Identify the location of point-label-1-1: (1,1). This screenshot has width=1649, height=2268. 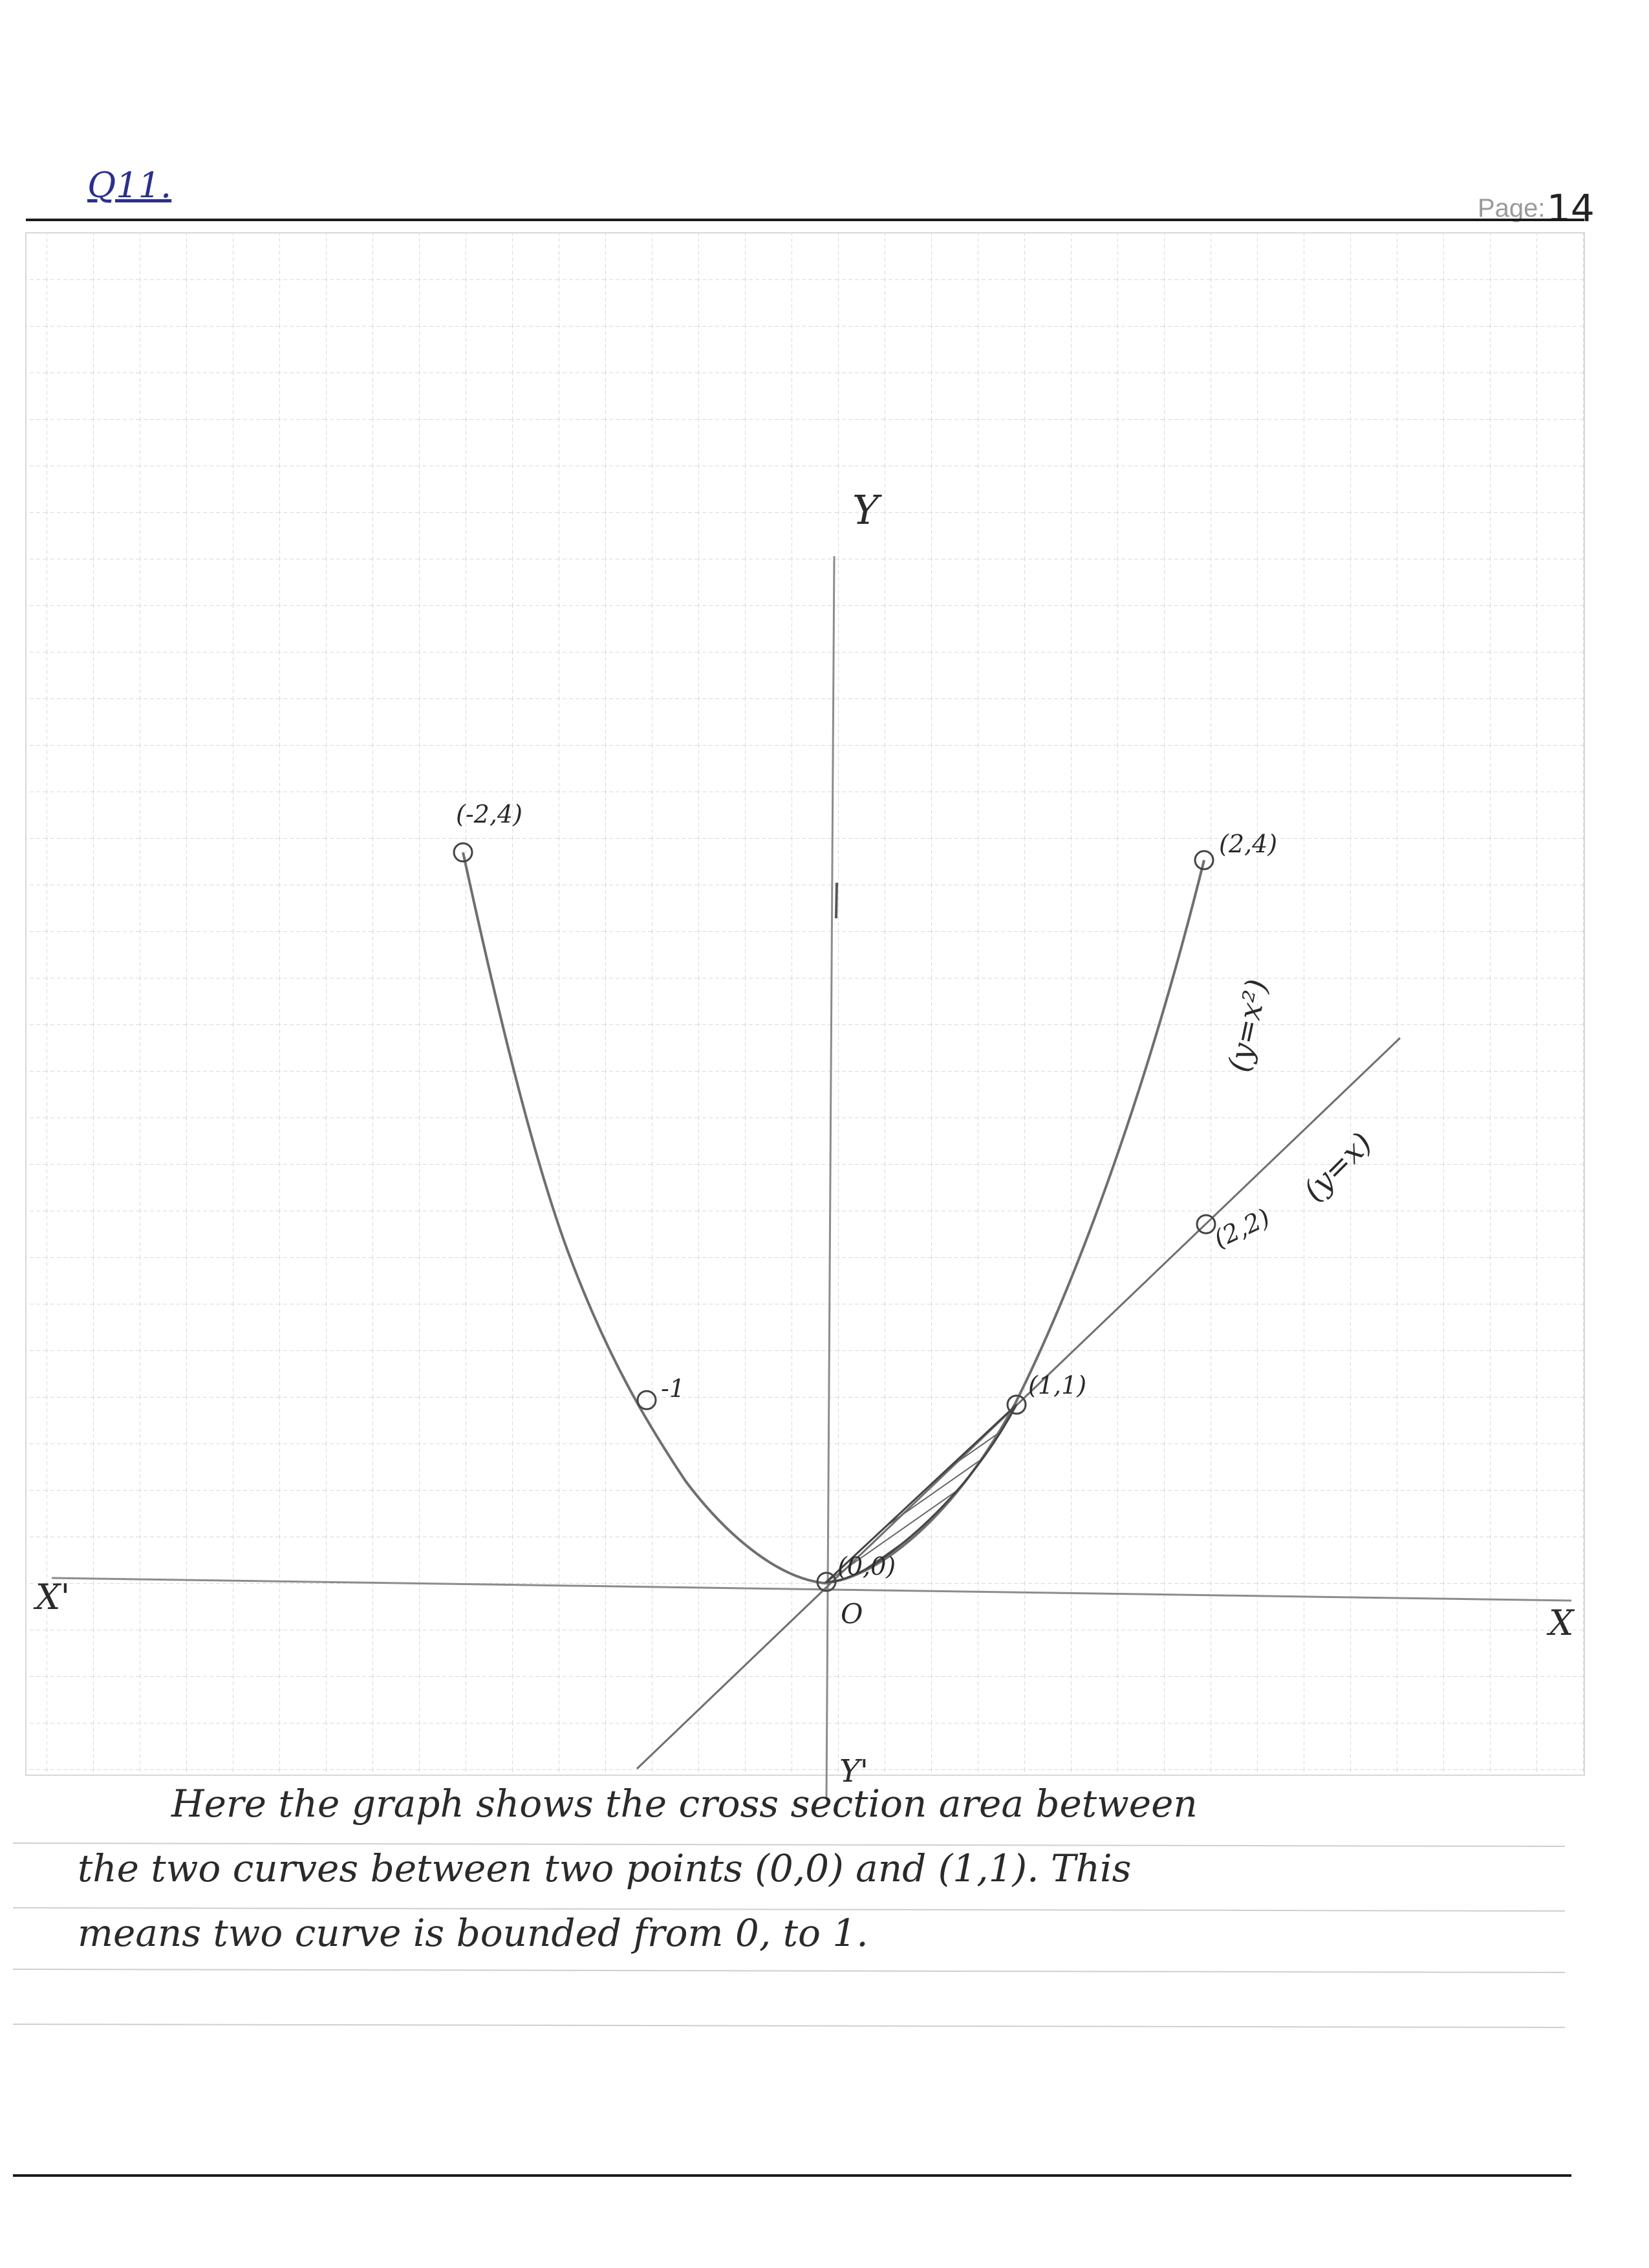
(1057, 1385).